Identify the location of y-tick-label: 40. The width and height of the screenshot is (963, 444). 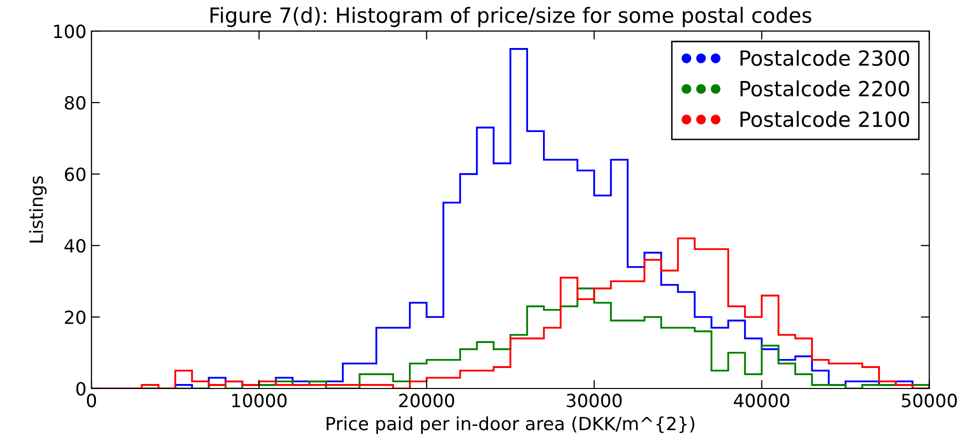
(75, 245).